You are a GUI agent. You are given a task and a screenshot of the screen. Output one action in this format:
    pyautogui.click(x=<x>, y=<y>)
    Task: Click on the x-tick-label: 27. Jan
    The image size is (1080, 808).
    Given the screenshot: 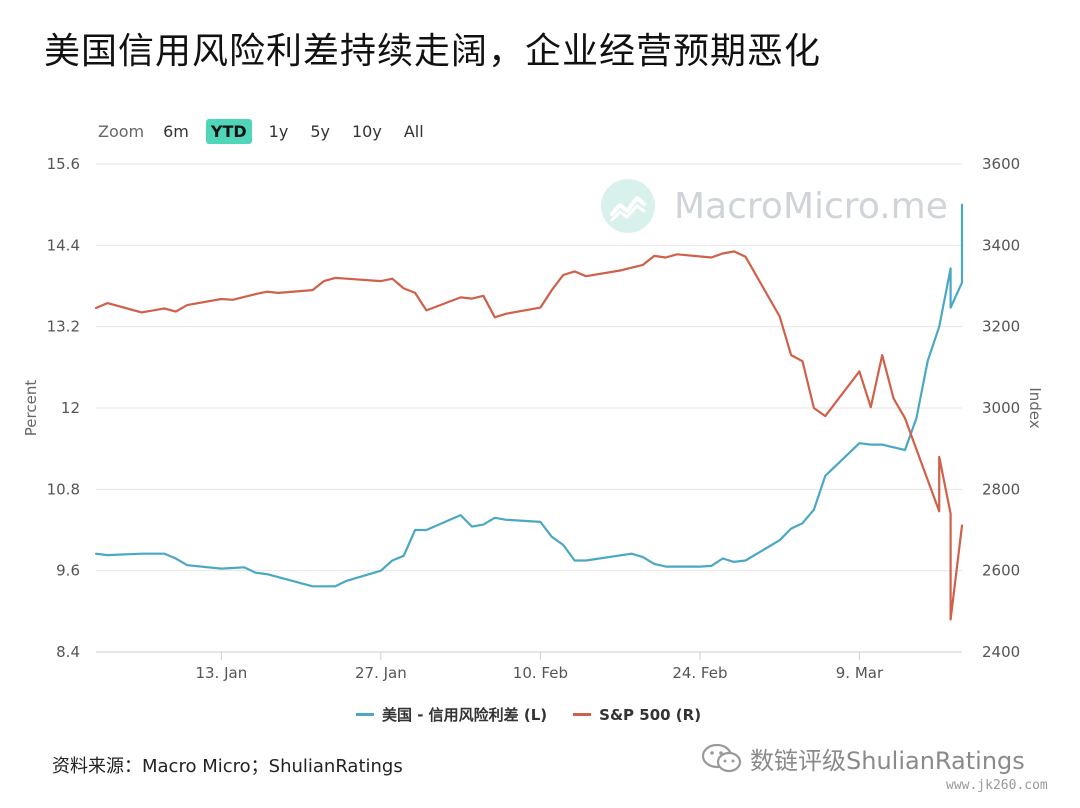 What is the action you would take?
    pyautogui.click(x=381, y=673)
    